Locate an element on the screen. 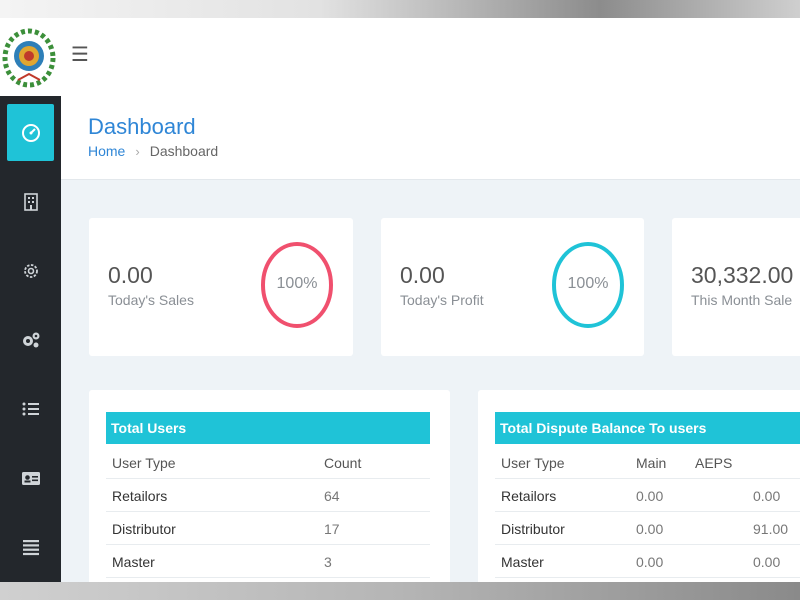 The height and width of the screenshot is (600, 800). gears-icon is located at coordinates (30, 339).